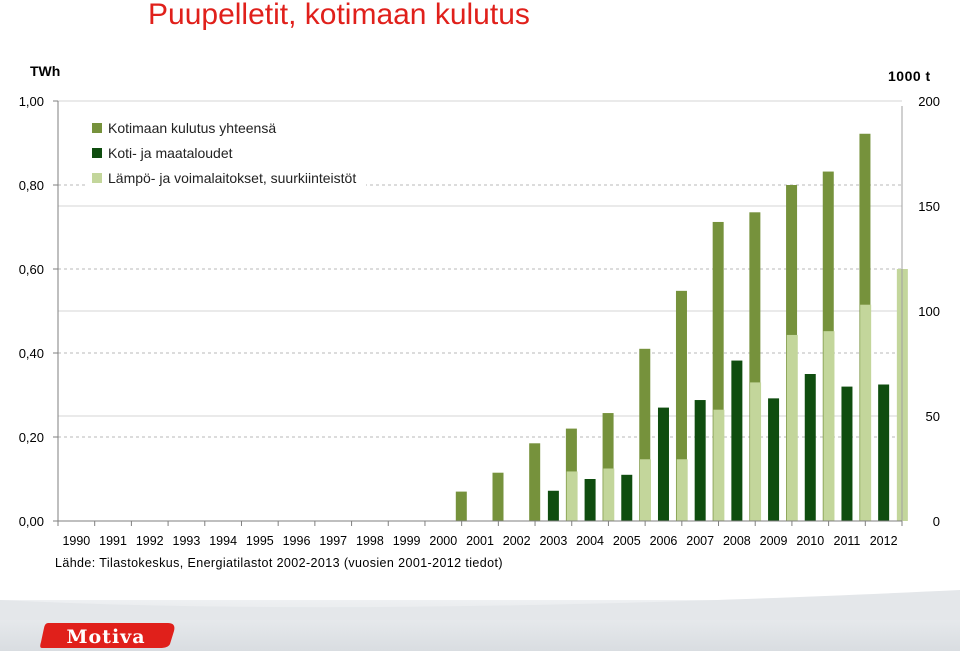 This screenshot has width=960, height=651. I want to click on legend-swatch-total, so click(97, 127).